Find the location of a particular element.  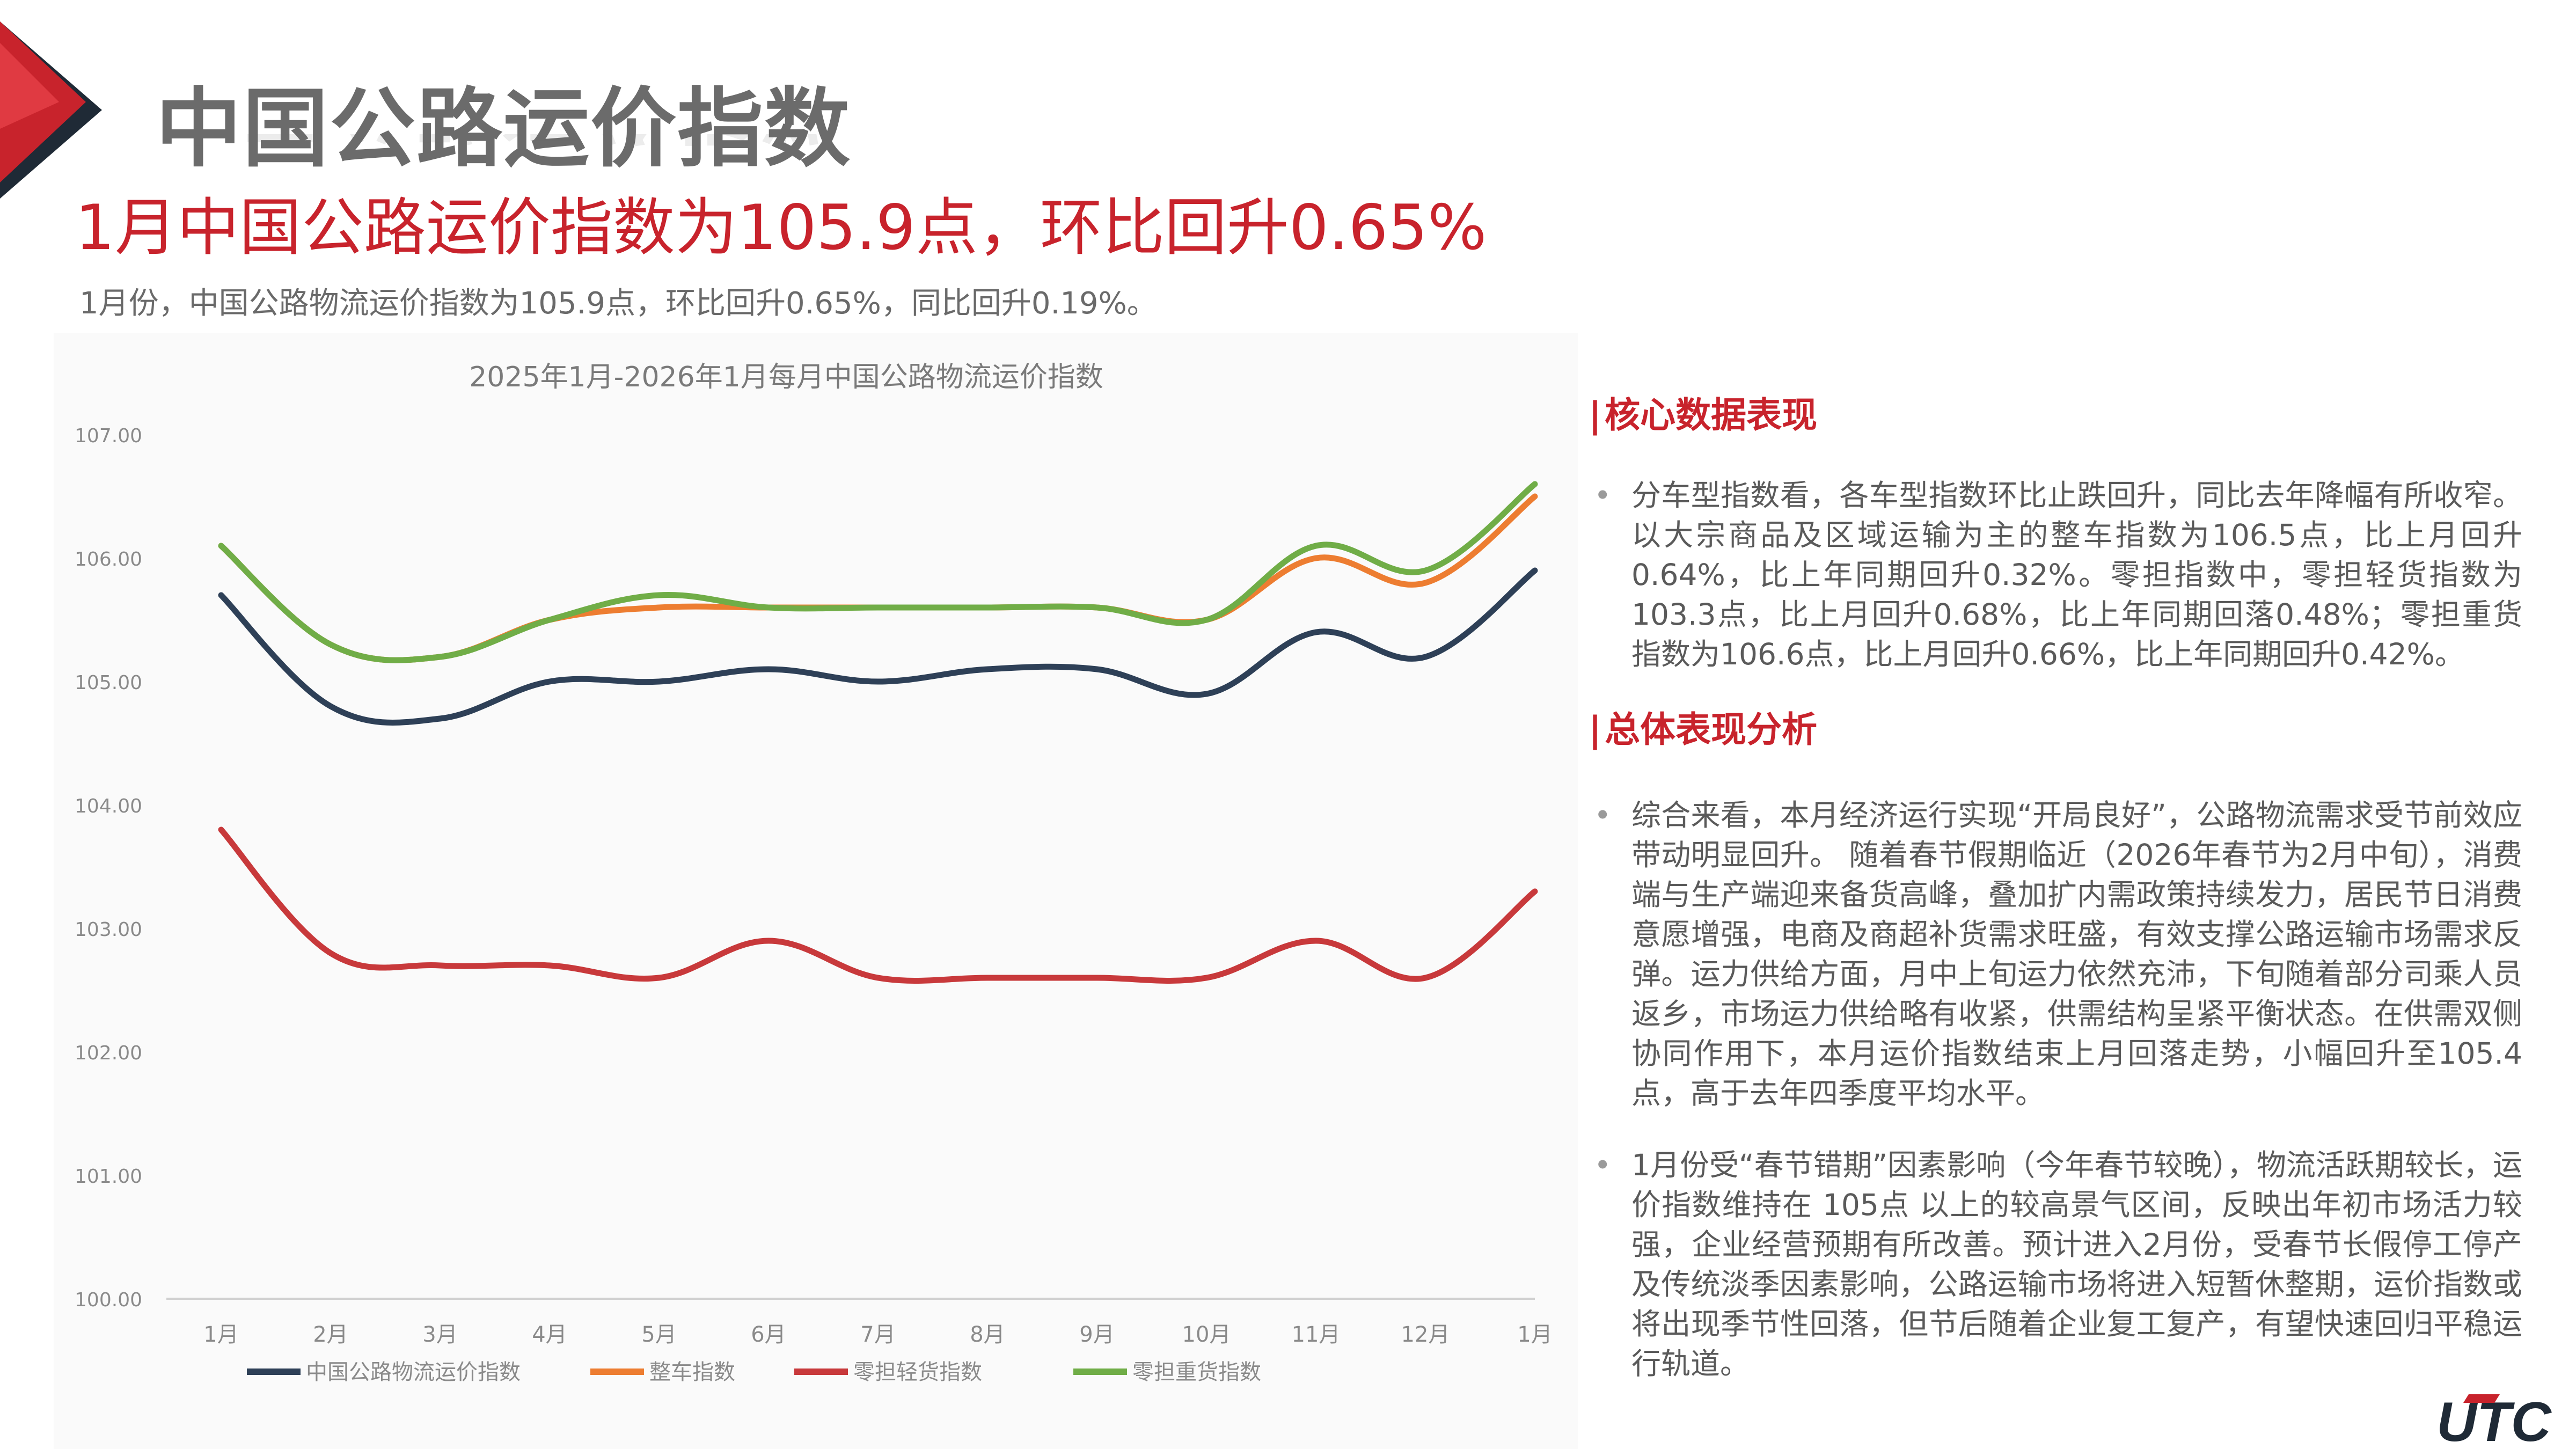

corner-arrow-decoration is located at coordinates (51, 110).